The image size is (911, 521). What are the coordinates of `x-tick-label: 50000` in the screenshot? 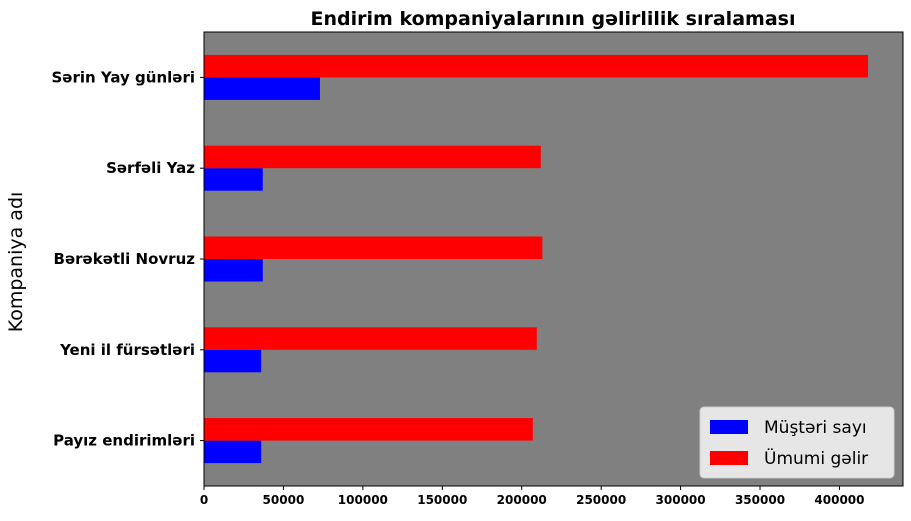 It's located at (284, 500).